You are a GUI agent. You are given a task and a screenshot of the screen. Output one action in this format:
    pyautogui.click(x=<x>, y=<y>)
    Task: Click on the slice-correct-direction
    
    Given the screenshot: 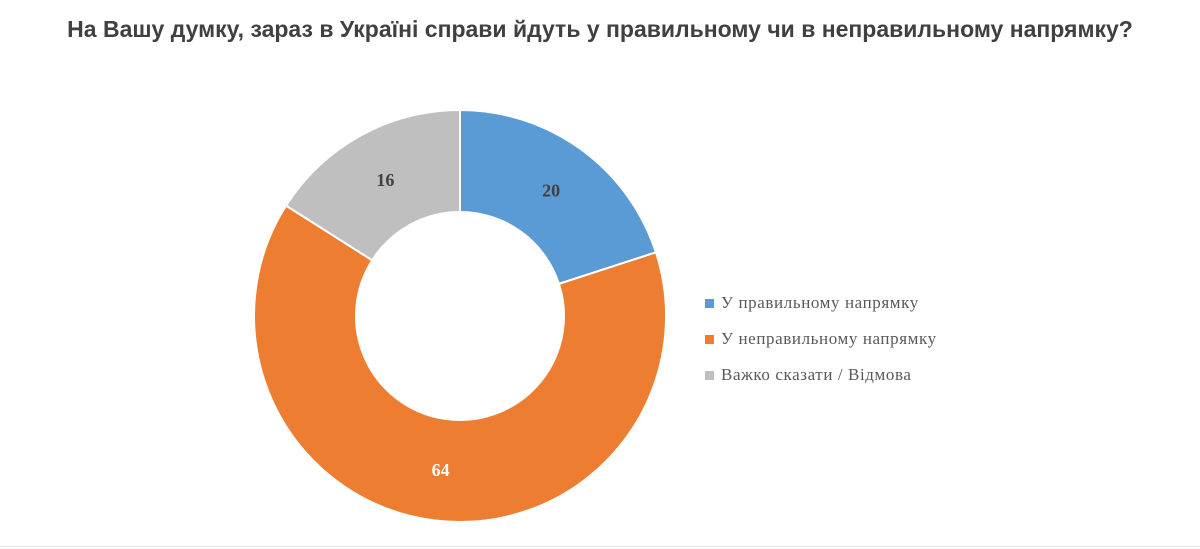 What is the action you would take?
    pyautogui.click(x=558, y=197)
    